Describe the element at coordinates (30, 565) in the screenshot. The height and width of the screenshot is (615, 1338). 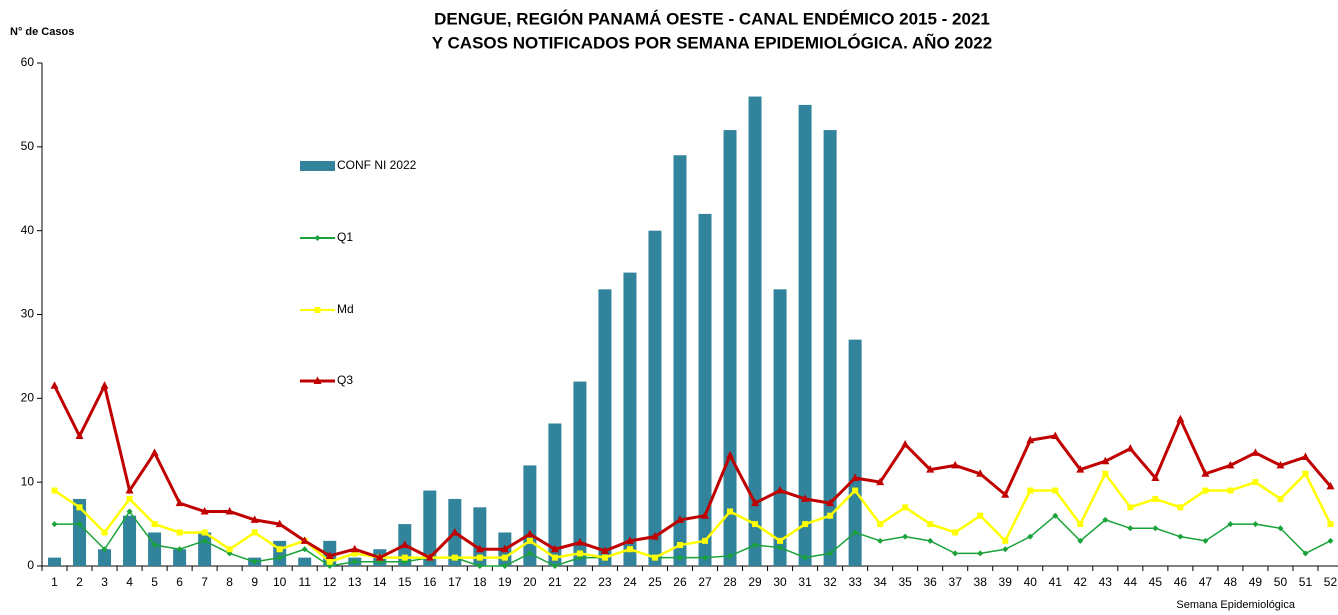
I see `y-tick-label: 0` at that location.